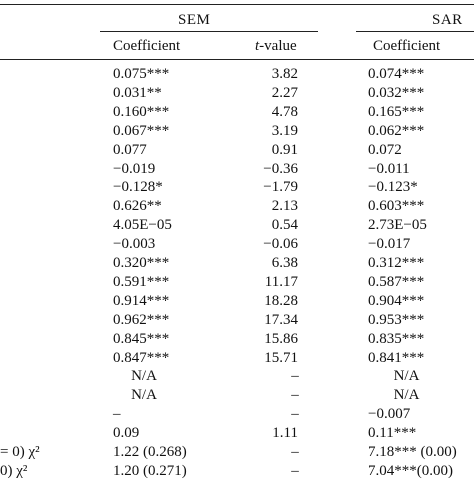 The image size is (474, 482). What do you see at coordinates (237, 59) in the screenshot?
I see `header-bottom-rule` at bounding box center [237, 59].